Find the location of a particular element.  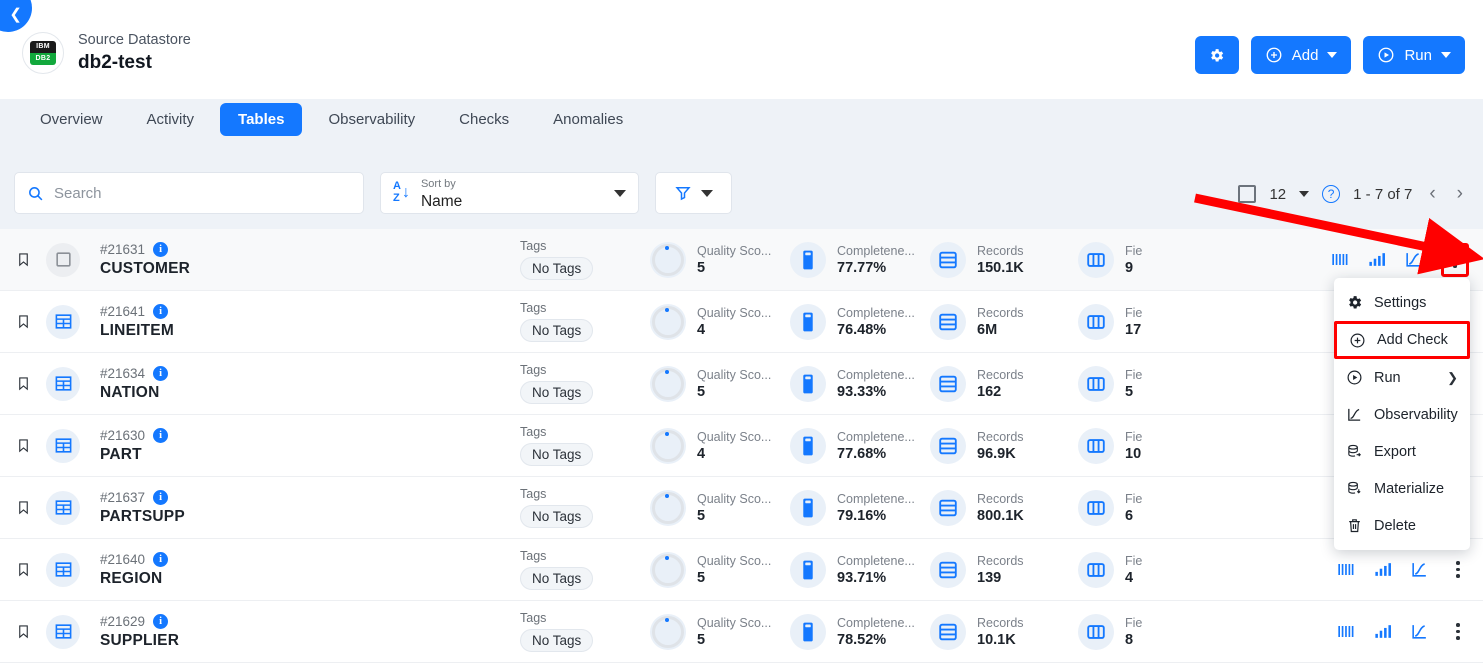

metric-records: Records 162 is located at coordinates (1004, 383).